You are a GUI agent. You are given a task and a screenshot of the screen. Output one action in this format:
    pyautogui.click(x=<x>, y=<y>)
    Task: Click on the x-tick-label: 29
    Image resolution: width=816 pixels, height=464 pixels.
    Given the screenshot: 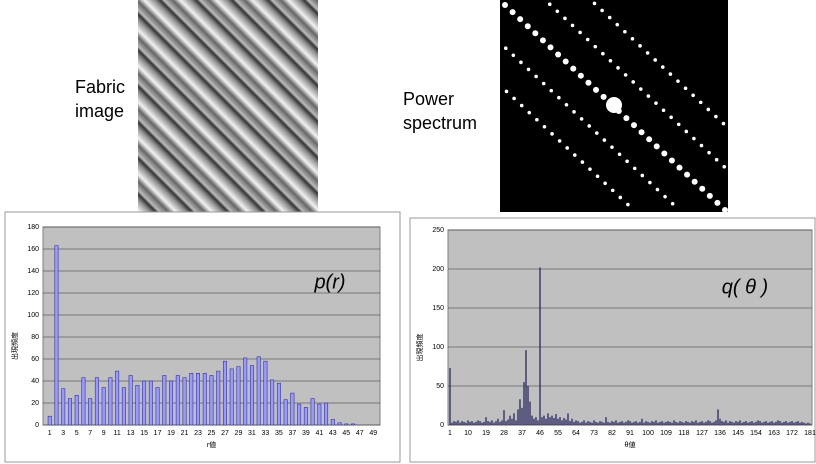 What is the action you would take?
    pyautogui.click(x=239, y=433)
    